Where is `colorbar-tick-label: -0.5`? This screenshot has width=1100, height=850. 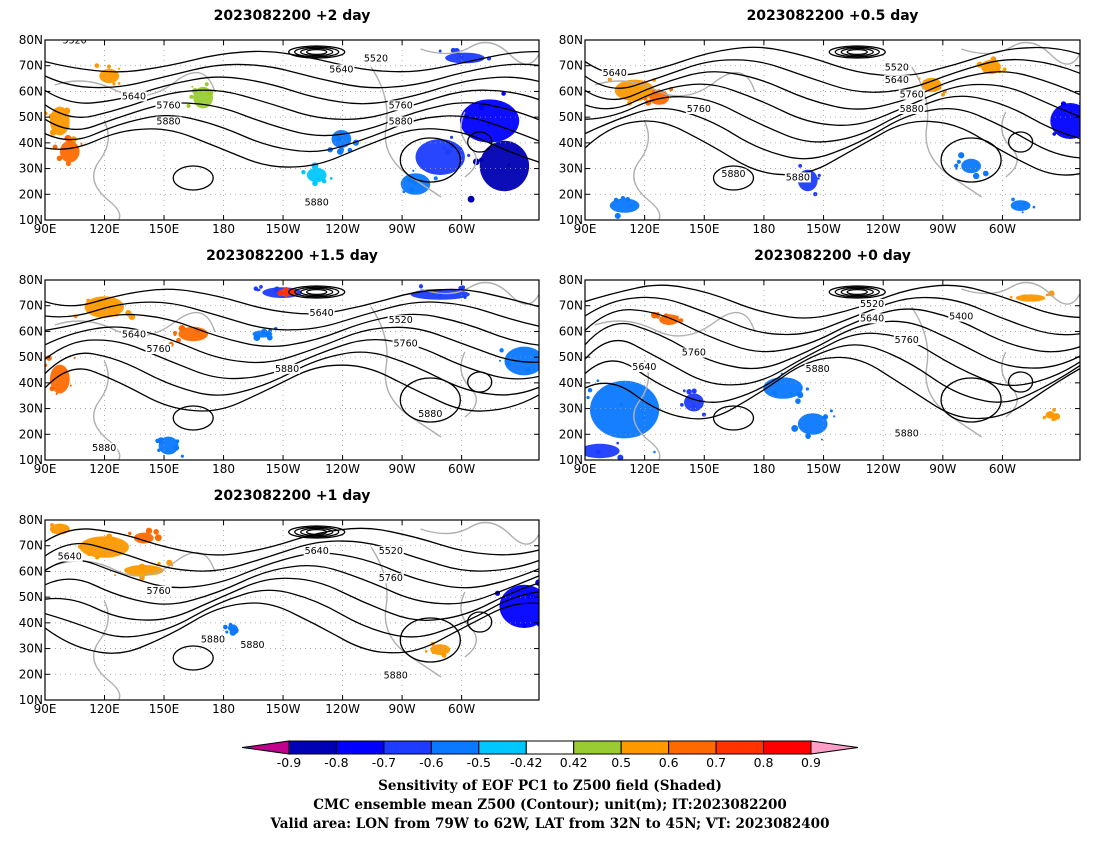 colorbar-tick-label: -0.5 is located at coordinates (479, 762).